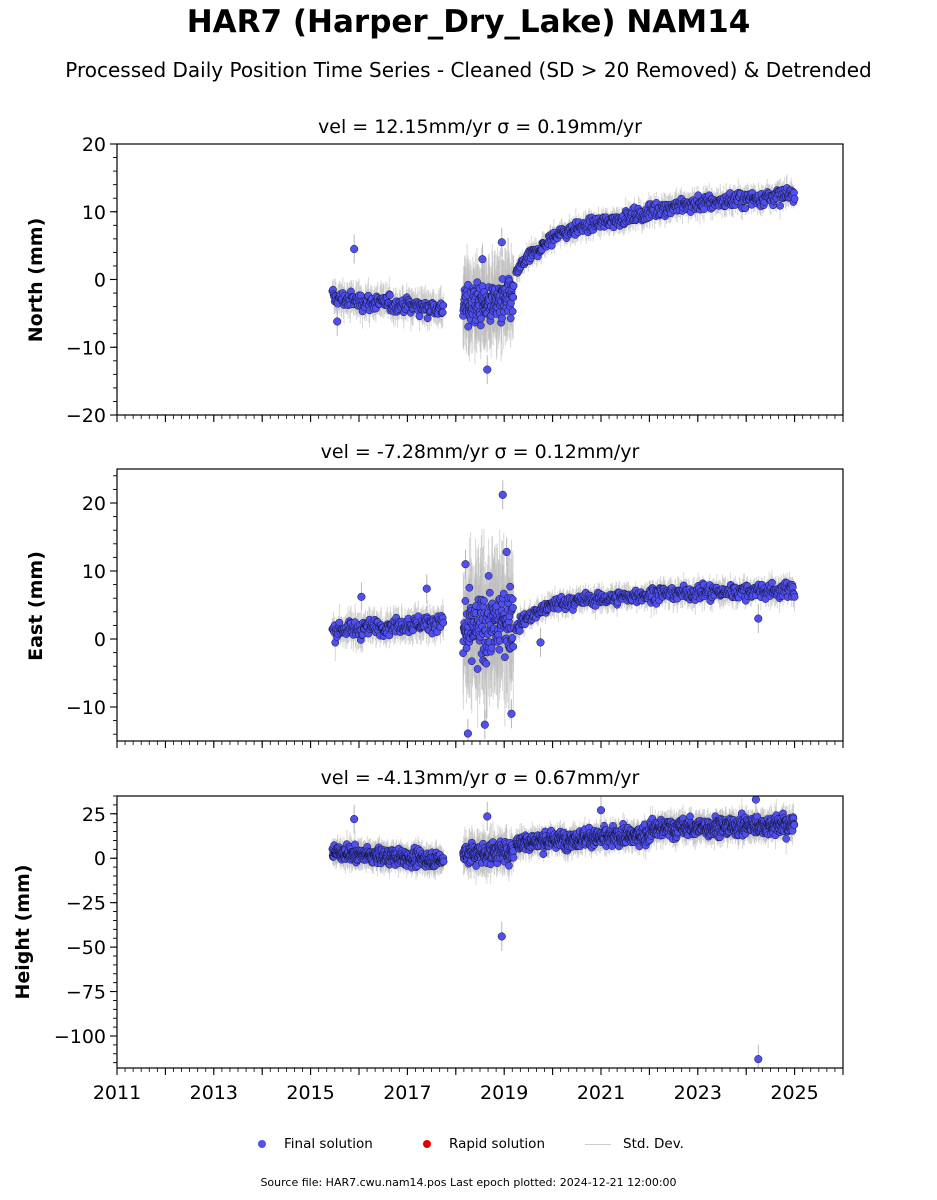 The height and width of the screenshot is (1200, 937). I want to click on ylabel-height: Height (mm), so click(23, 931).